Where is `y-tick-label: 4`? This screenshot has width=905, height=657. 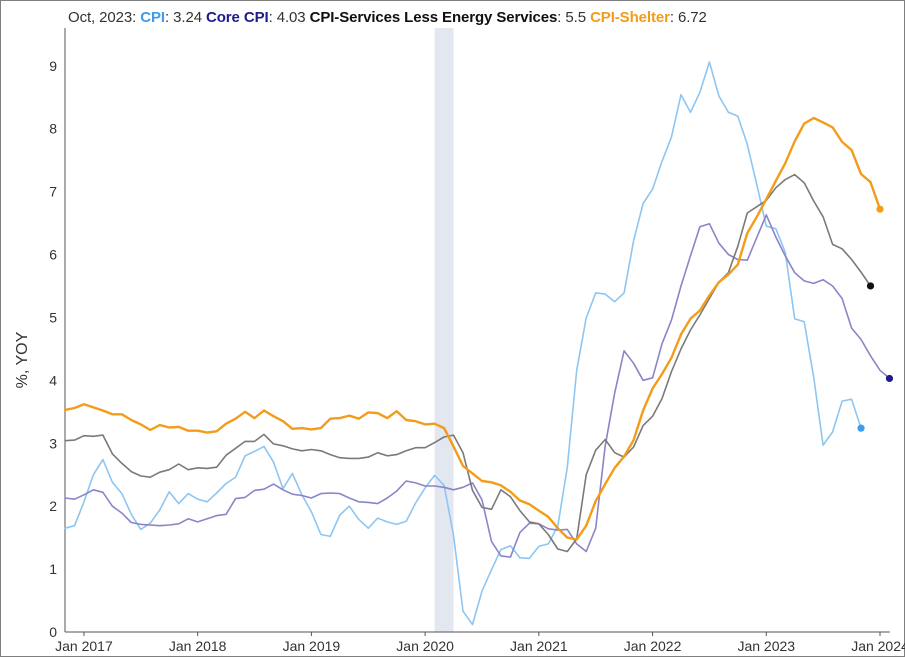 y-tick-label: 4 is located at coordinates (53, 380).